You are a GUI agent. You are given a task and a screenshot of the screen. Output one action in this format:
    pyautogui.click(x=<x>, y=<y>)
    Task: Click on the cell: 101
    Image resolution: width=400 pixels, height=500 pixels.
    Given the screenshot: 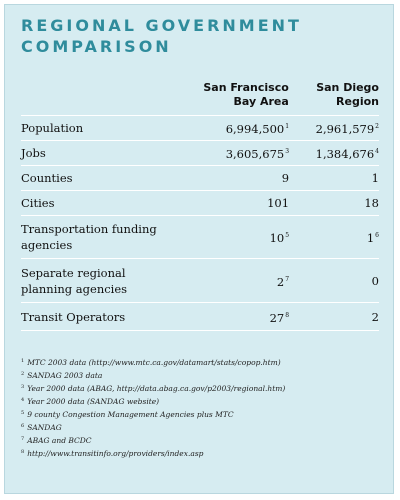 What is the action you would take?
    pyautogui.click(x=227, y=203)
    